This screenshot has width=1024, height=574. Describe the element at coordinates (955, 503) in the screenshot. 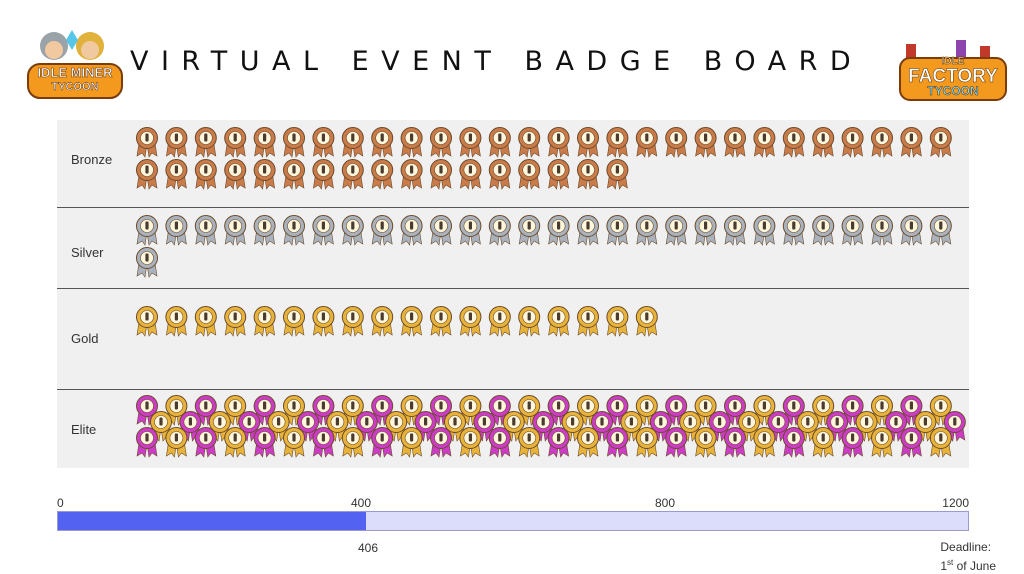

I see `axis-tick: 1200` at that location.